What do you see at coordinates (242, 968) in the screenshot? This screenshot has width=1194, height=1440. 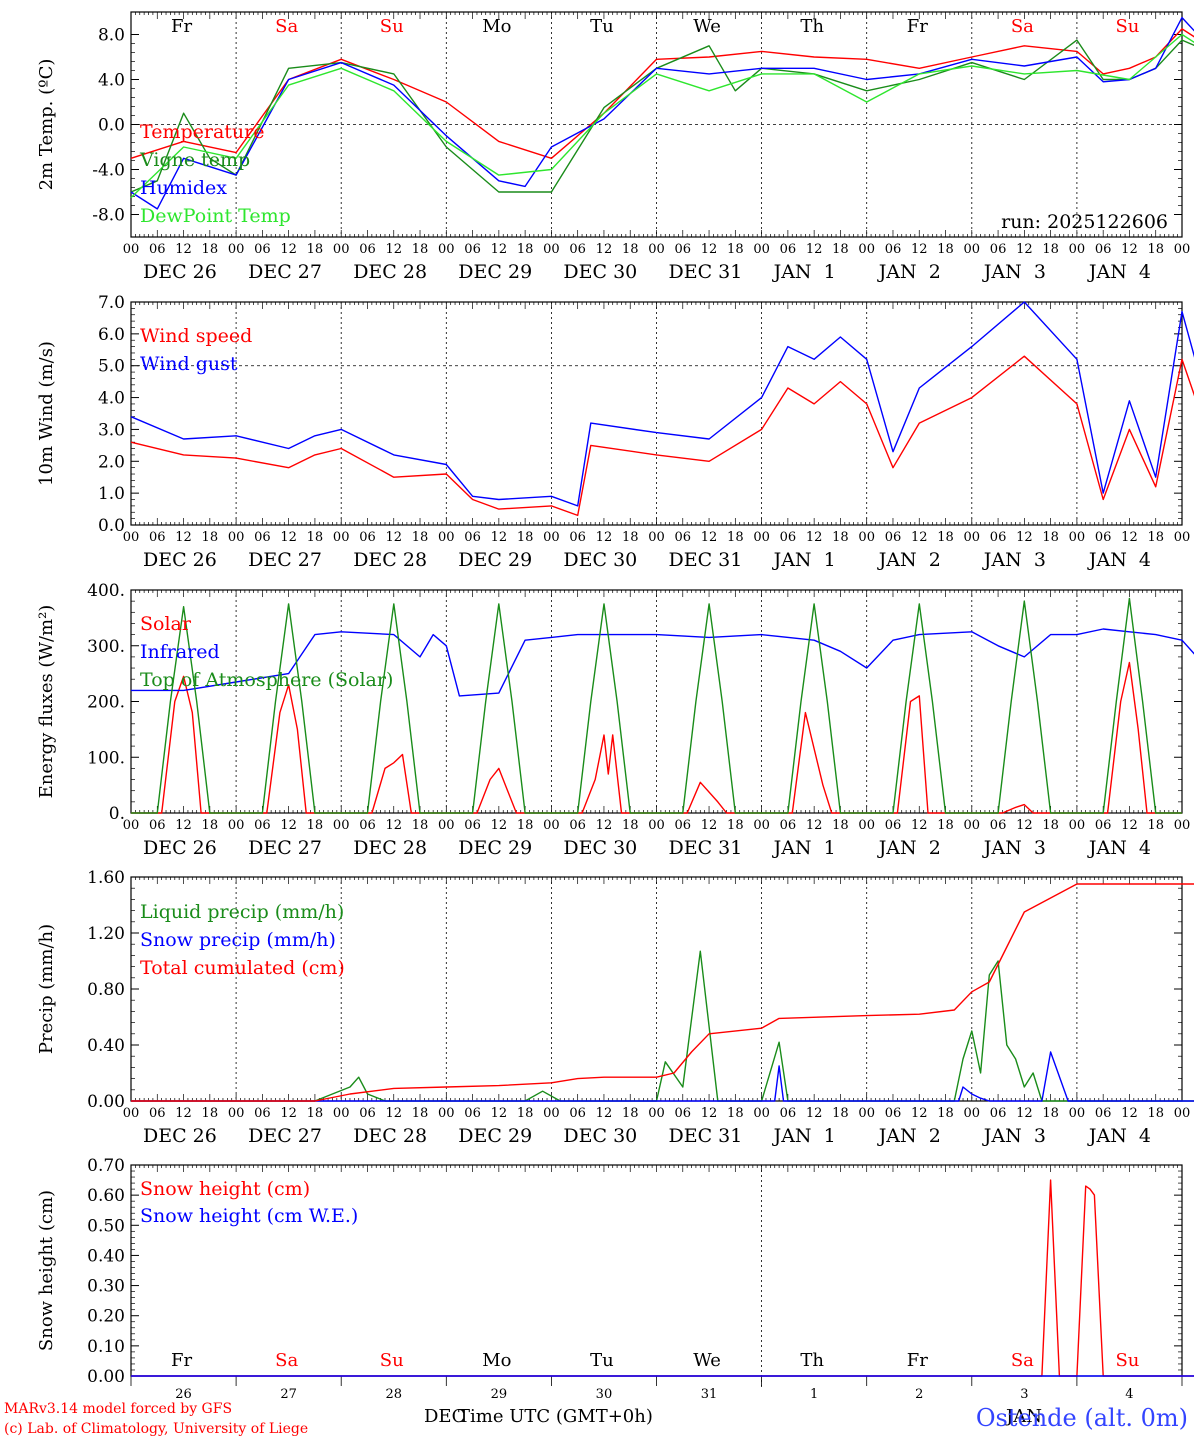 I see `legend-entry: Total cumulated (cm)` at bounding box center [242, 968].